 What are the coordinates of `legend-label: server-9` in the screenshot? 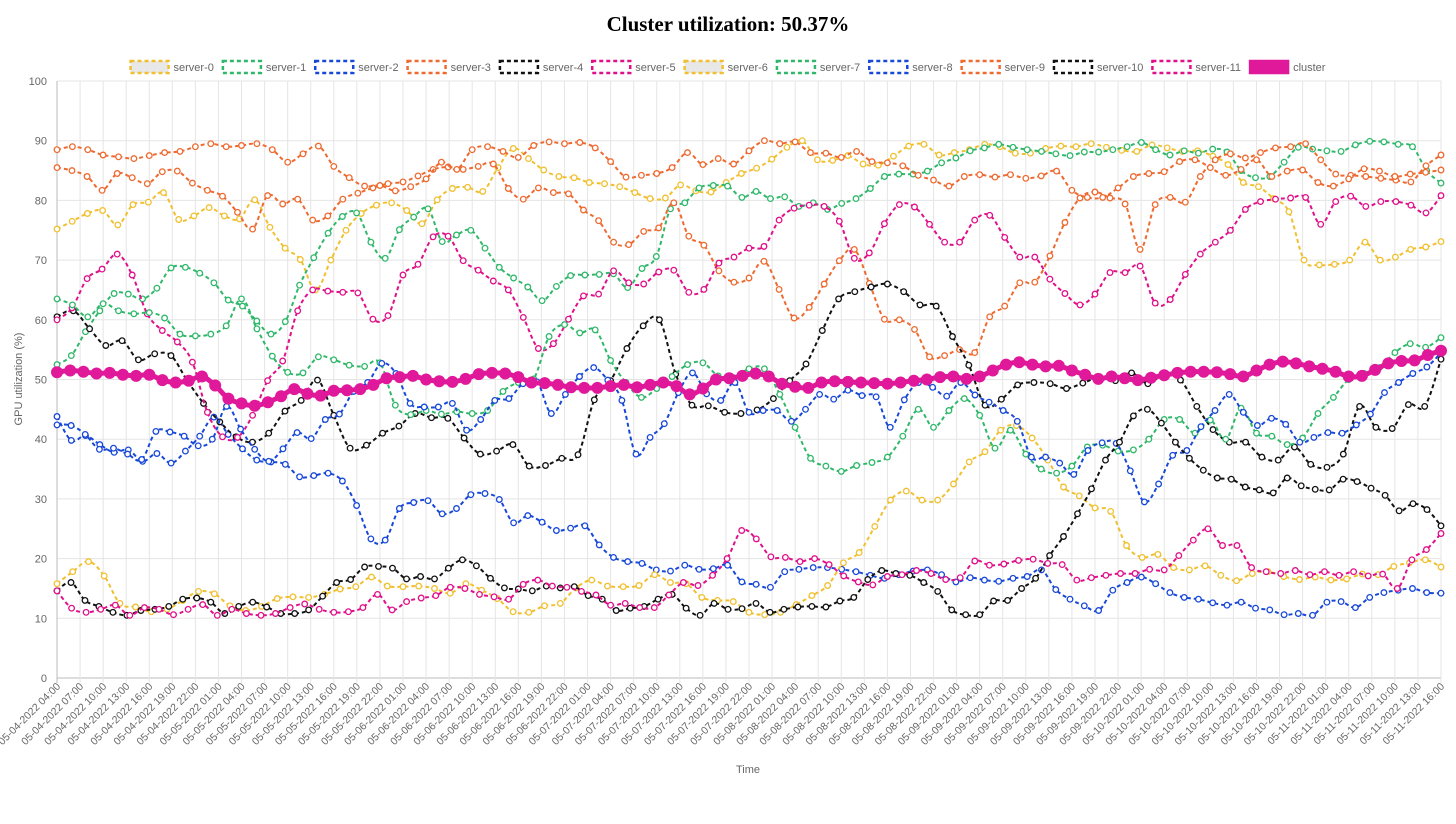 It's located at (1025, 68).